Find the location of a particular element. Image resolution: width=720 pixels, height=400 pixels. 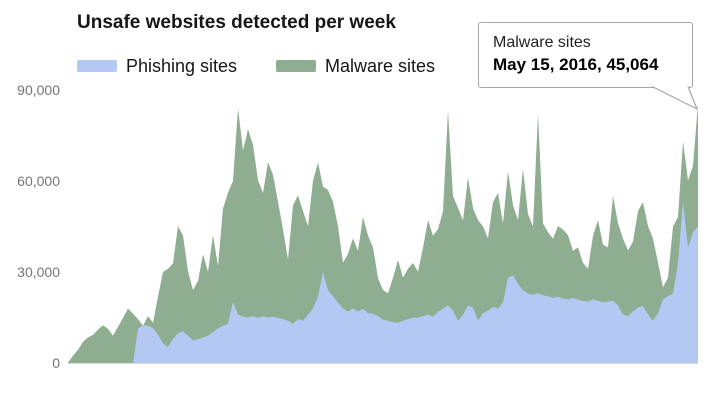

tooltip: Malware sites May 15, 2016, 45,064 is located at coordinates (585, 55).